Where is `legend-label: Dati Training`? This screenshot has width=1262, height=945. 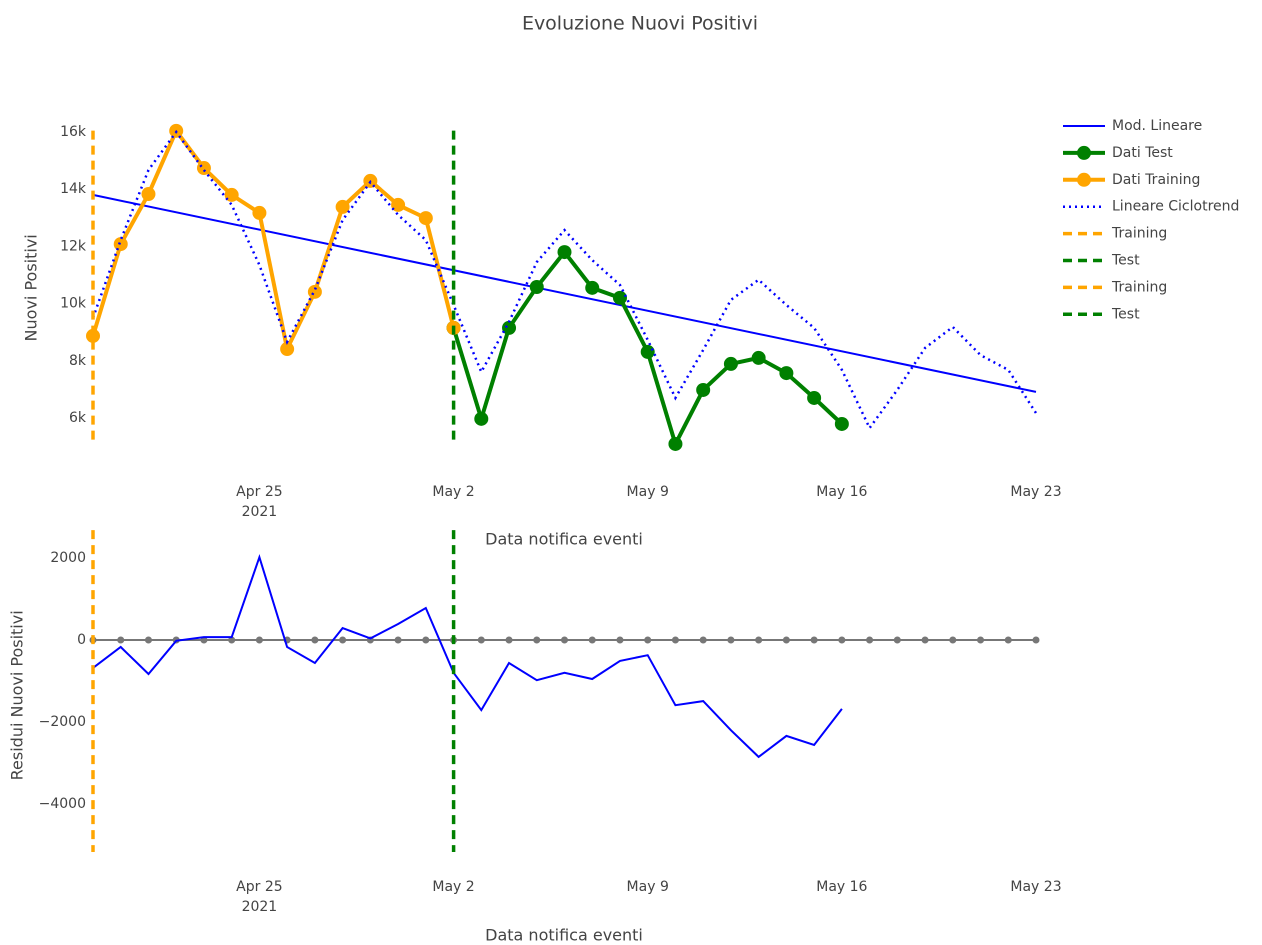
legend-label: Dati Training is located at coordinates (1156, 180).